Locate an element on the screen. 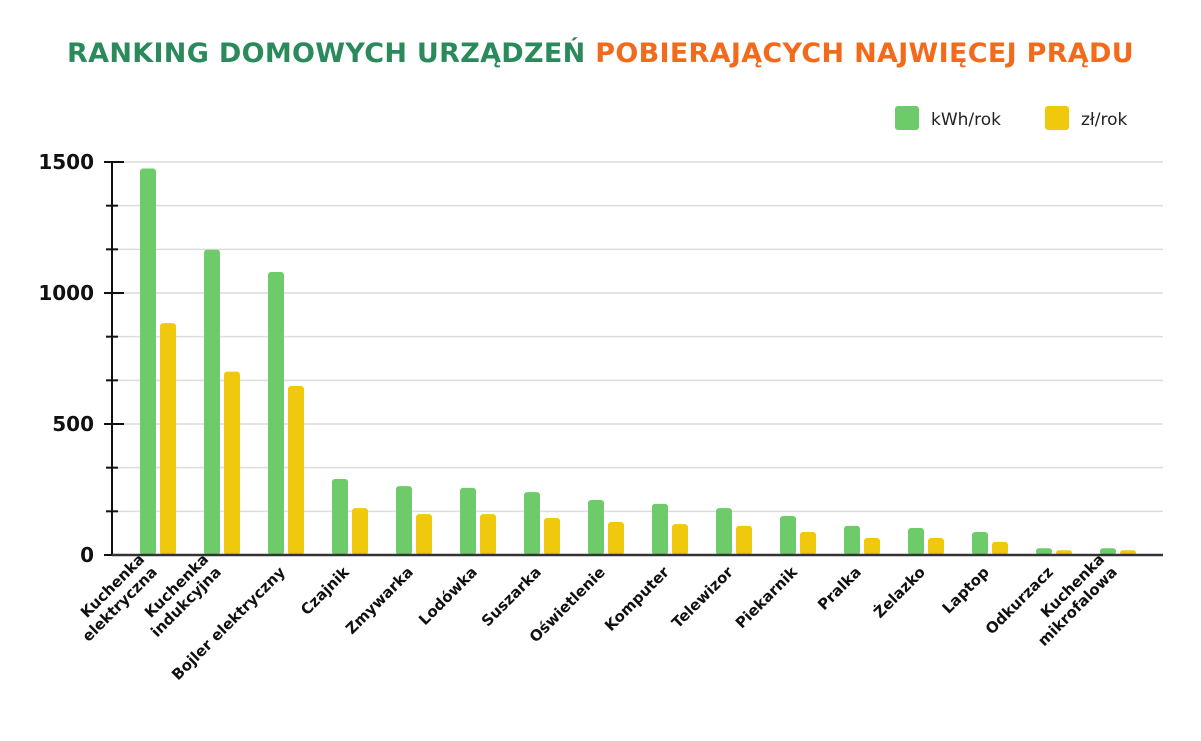 Image resolution: width=1201 pixels, height=741 pixels. x-tick-label-line: Czajnik is located at coordinates (325, 590).